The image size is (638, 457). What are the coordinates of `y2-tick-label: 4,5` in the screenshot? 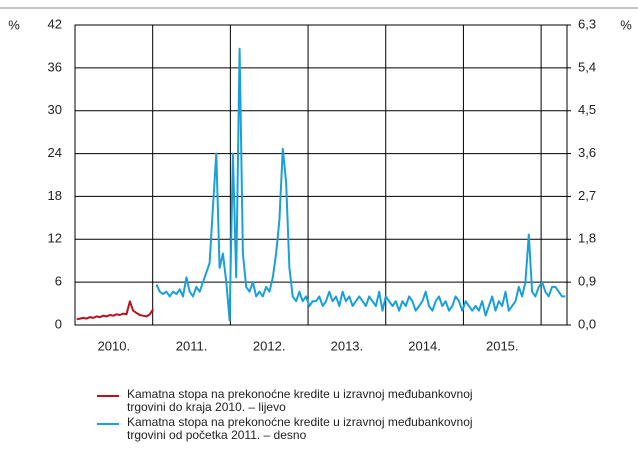 It's located at (587, 109).